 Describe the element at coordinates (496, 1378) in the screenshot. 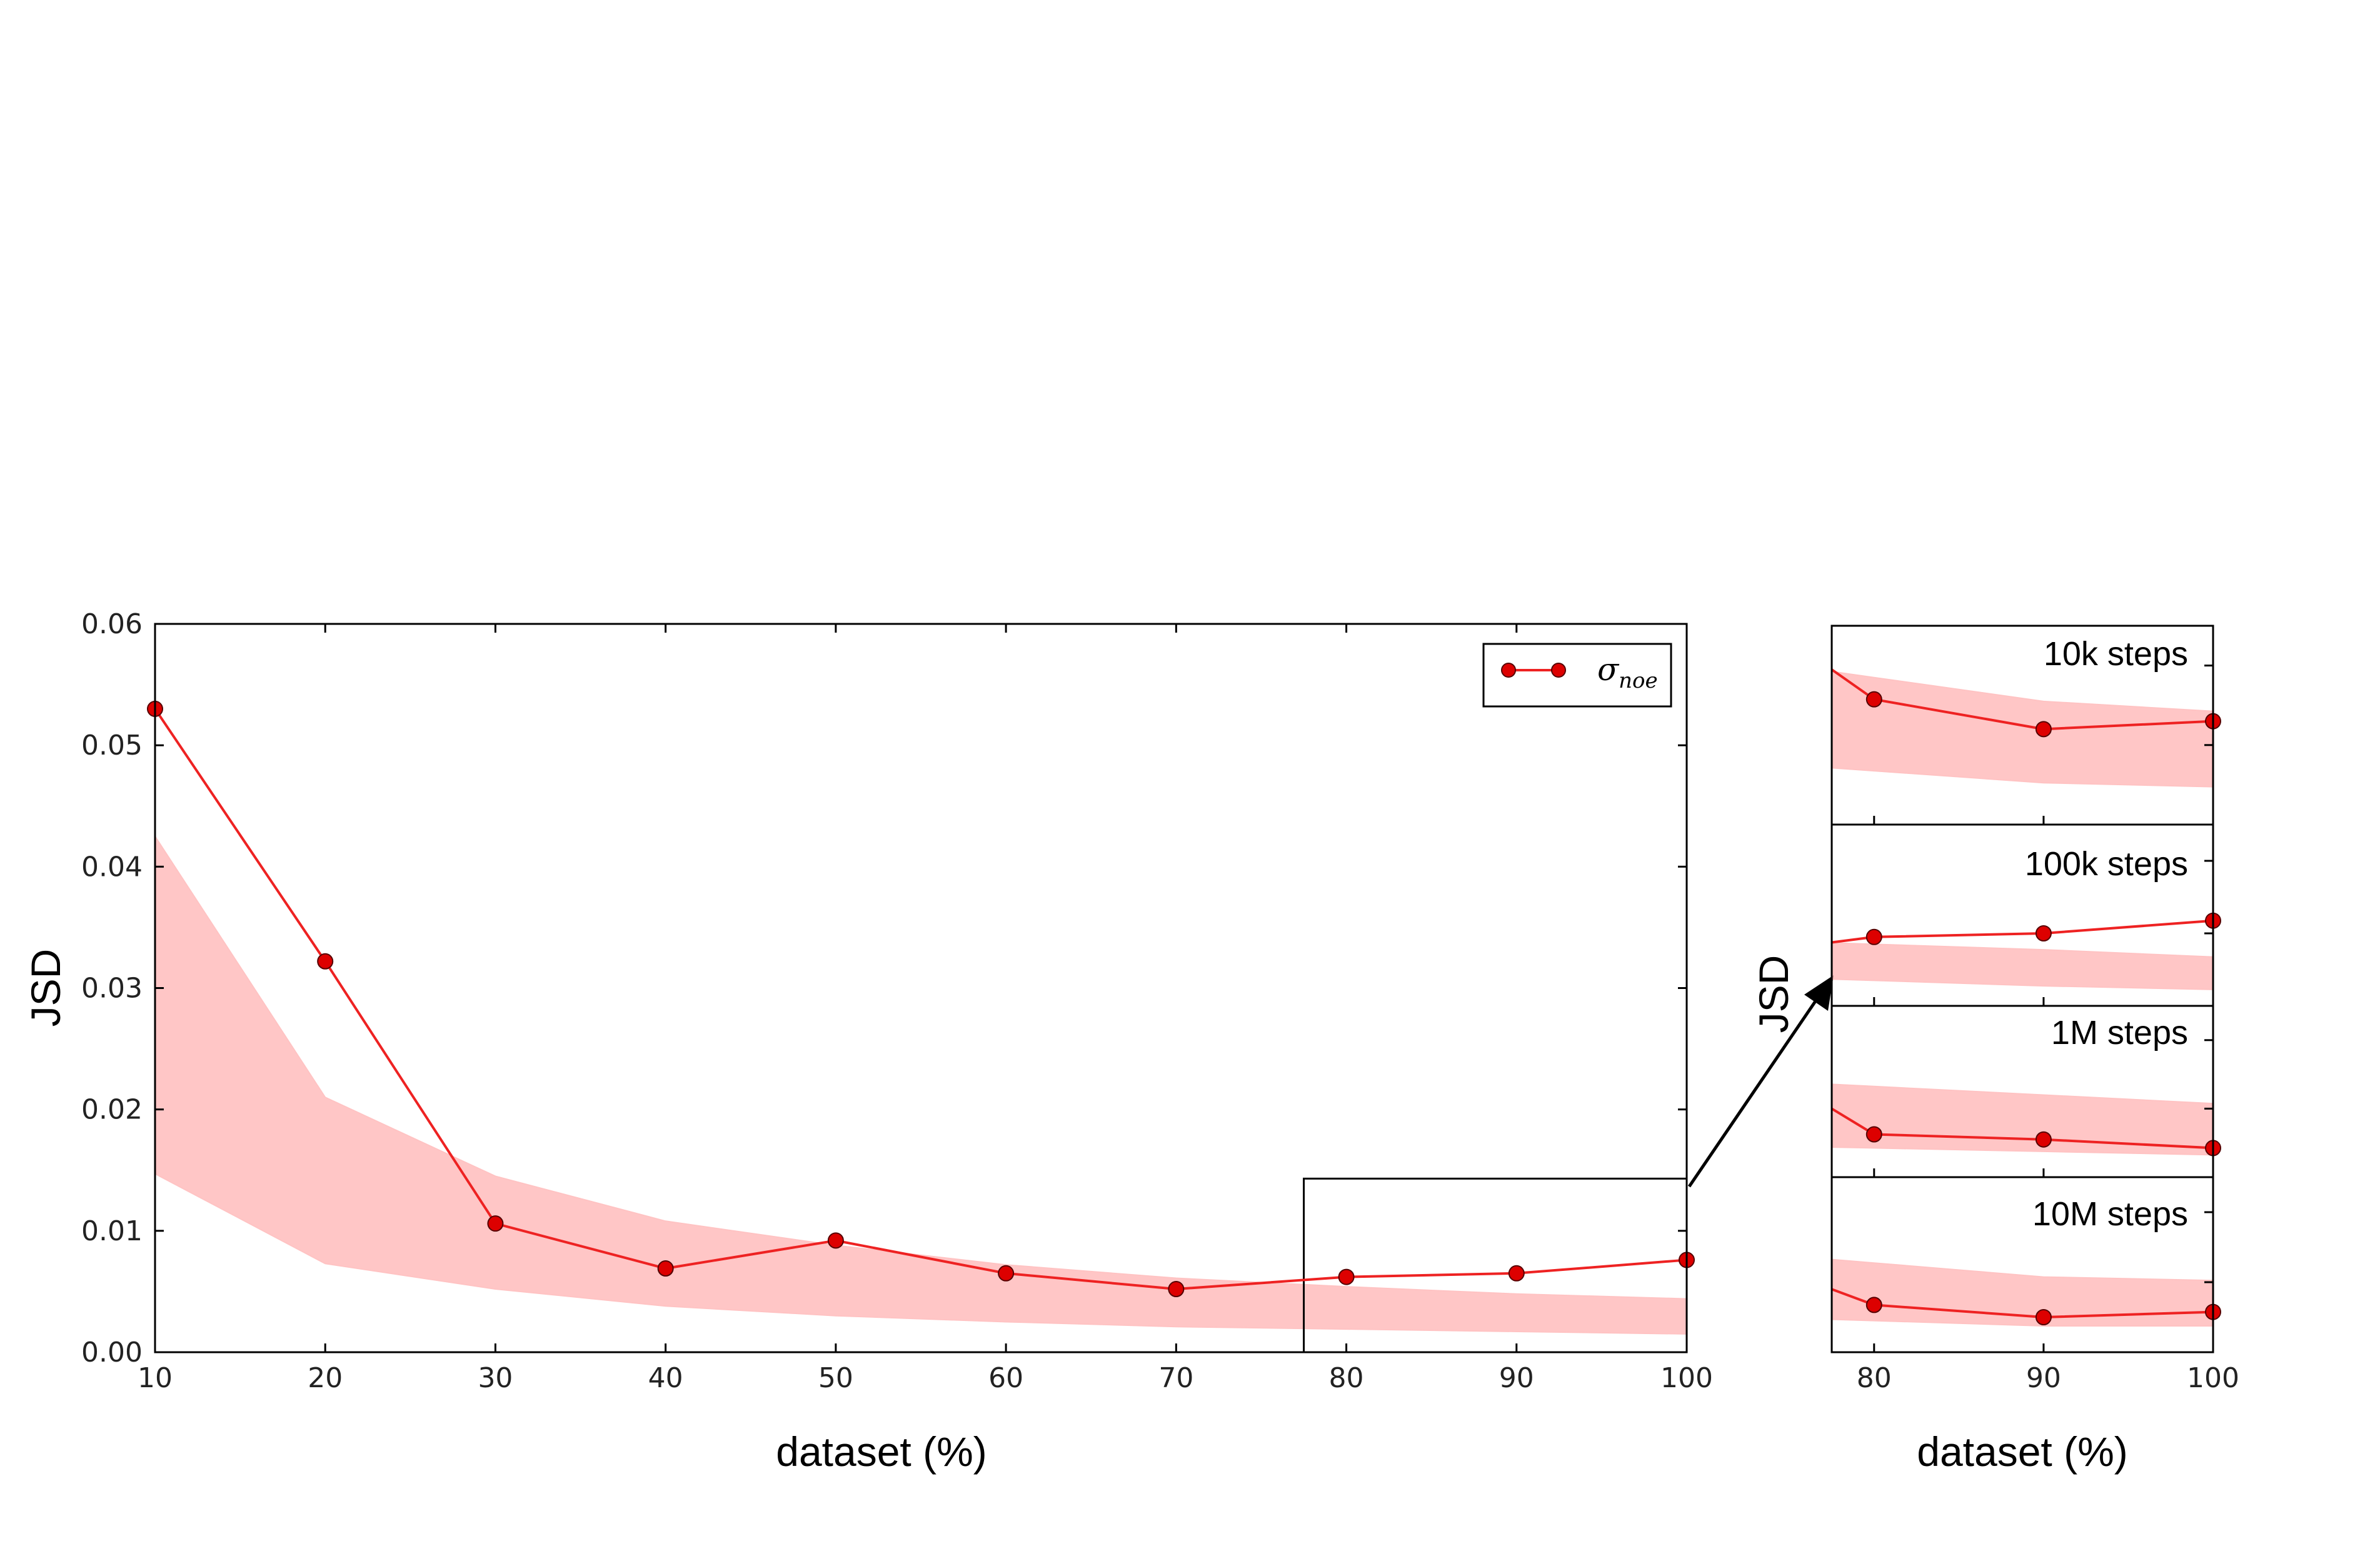

I see `x-tick-label: 30` at that location.